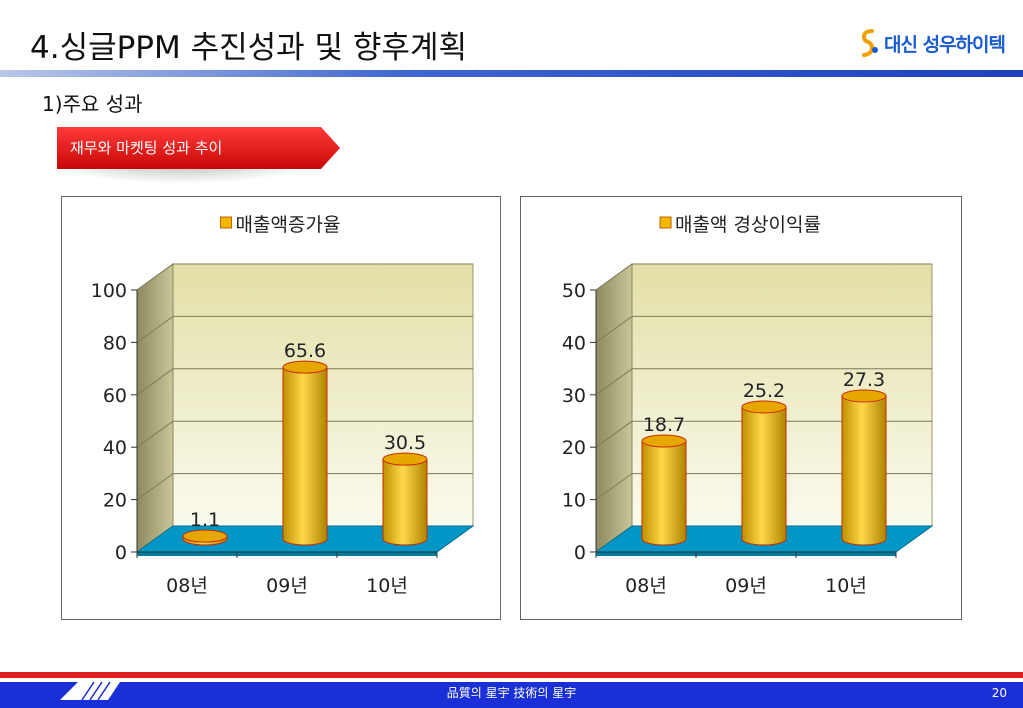  What do you see at coordinates (146, 148) in the screenshot?
I see `ribbon-label: 재무와 마켓팅 성과 추이` at bounding box center [146, 148].